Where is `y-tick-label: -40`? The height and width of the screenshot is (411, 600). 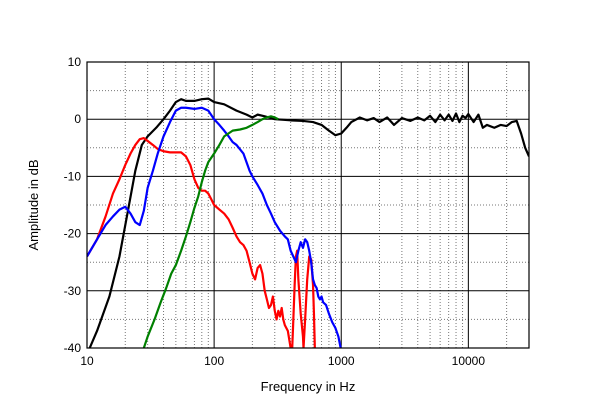 y-tick-label: -40 is located at coordinates (73, 348).